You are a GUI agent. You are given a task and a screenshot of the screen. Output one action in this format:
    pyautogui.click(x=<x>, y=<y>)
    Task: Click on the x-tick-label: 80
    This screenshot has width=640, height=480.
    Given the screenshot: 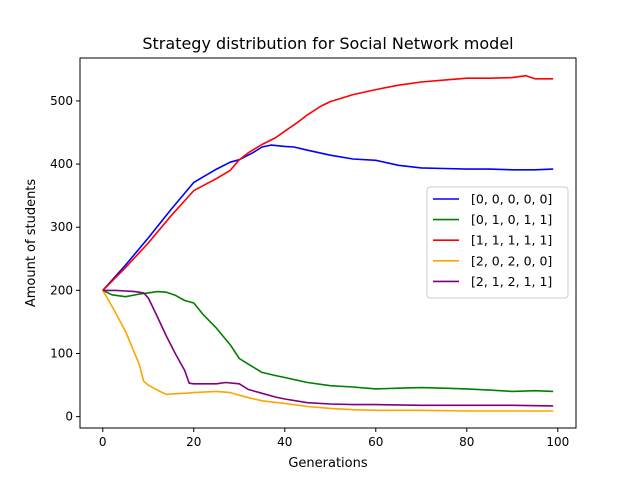 What is the action you would take?
    pyautogui.click(x=466, y=442)
    